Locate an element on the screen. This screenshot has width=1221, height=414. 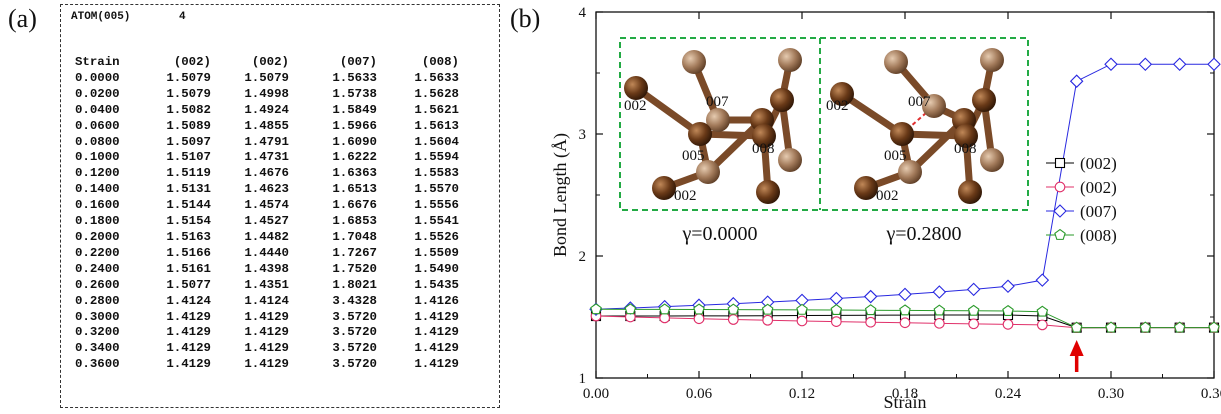
table-row: 0.3200 1.4129 1.4129 3.5720 1.4129 is located at coordinates (267, 333).